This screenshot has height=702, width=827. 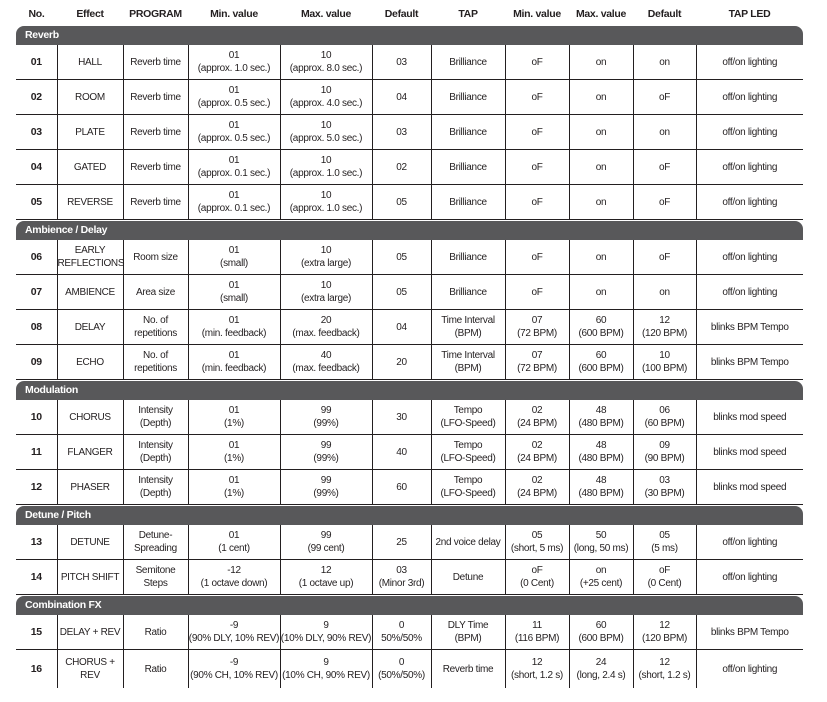 What do you see at coordinates (36, 257) in the screenshot?
I see `cell-no: 06` at bounding box center [36, 257].